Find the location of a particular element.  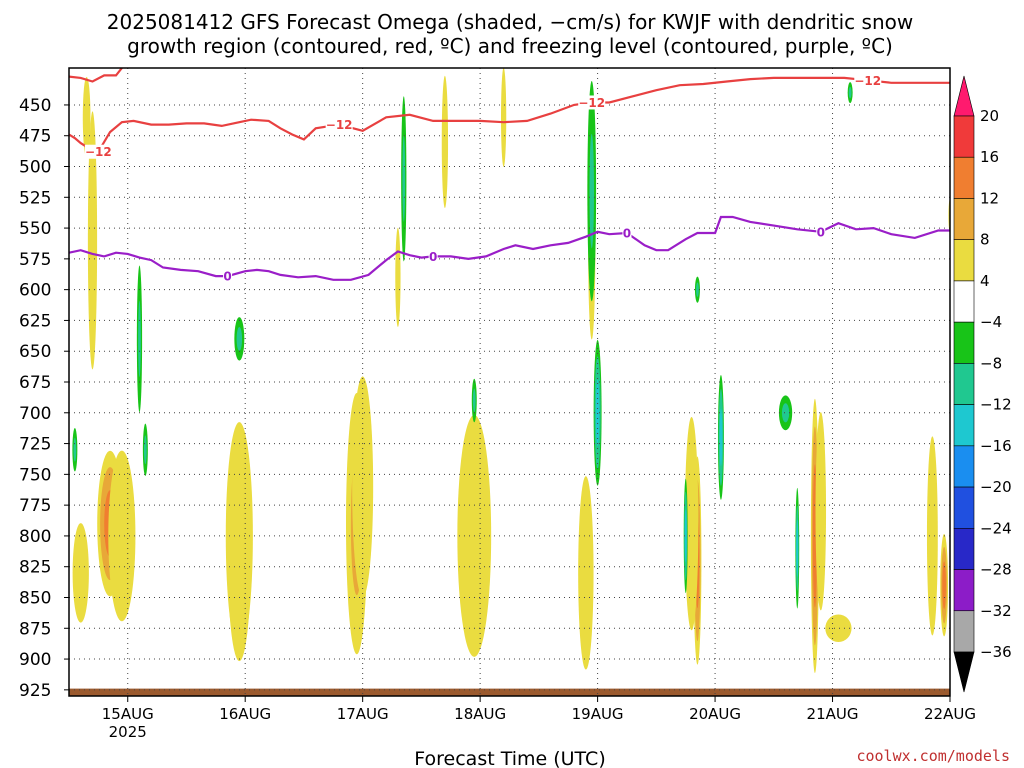

colorbar-label-7: −12 is located at coordinates (996, 405).